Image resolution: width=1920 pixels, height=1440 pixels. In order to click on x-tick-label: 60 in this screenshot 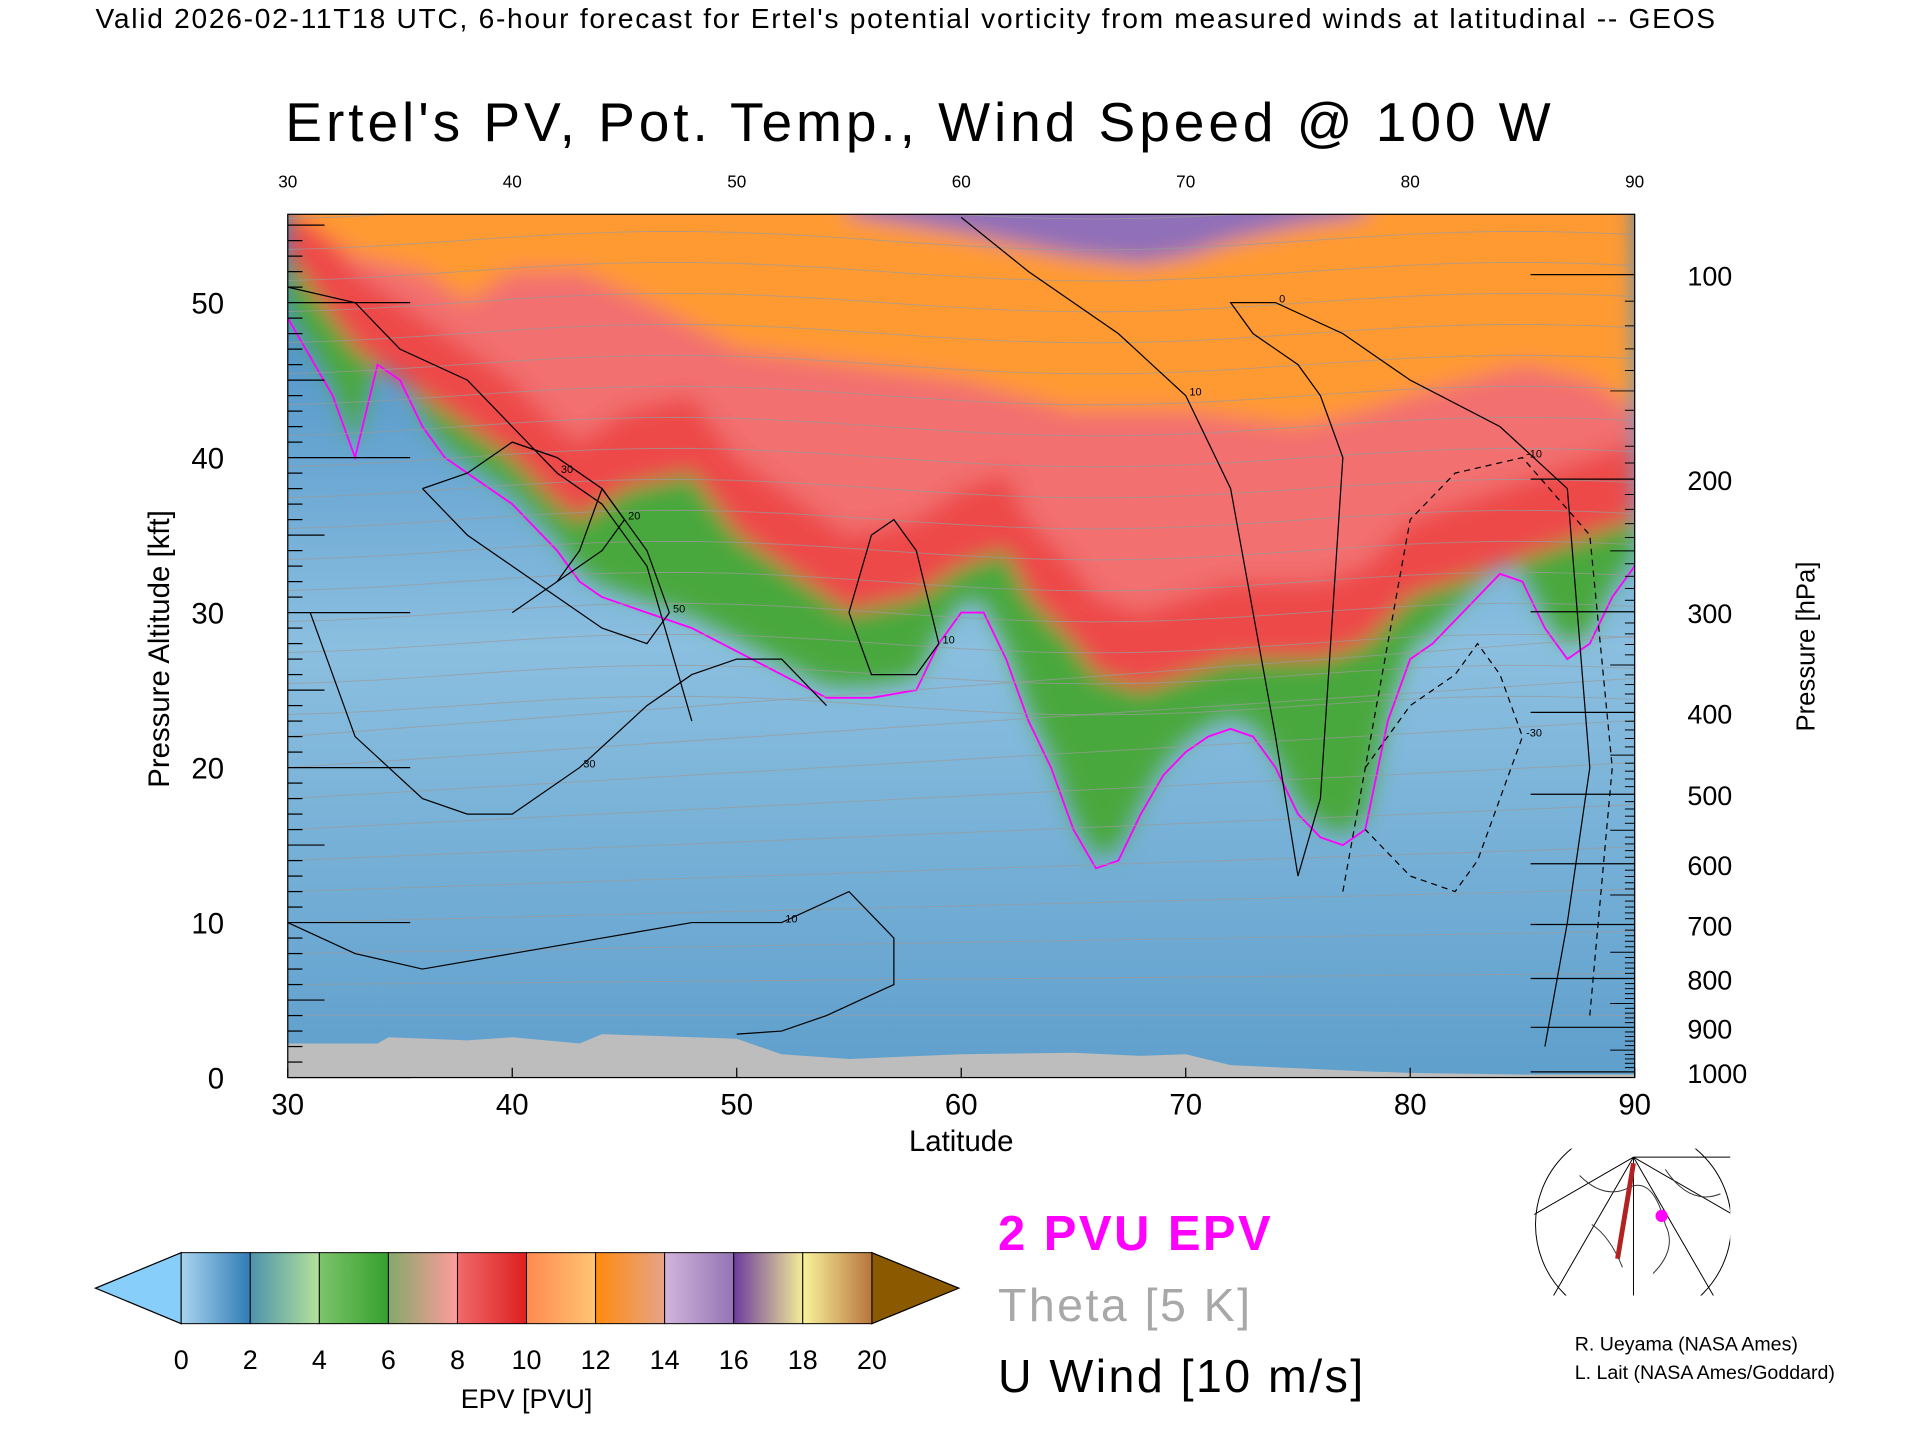, I will do `click(961, 1104)`.